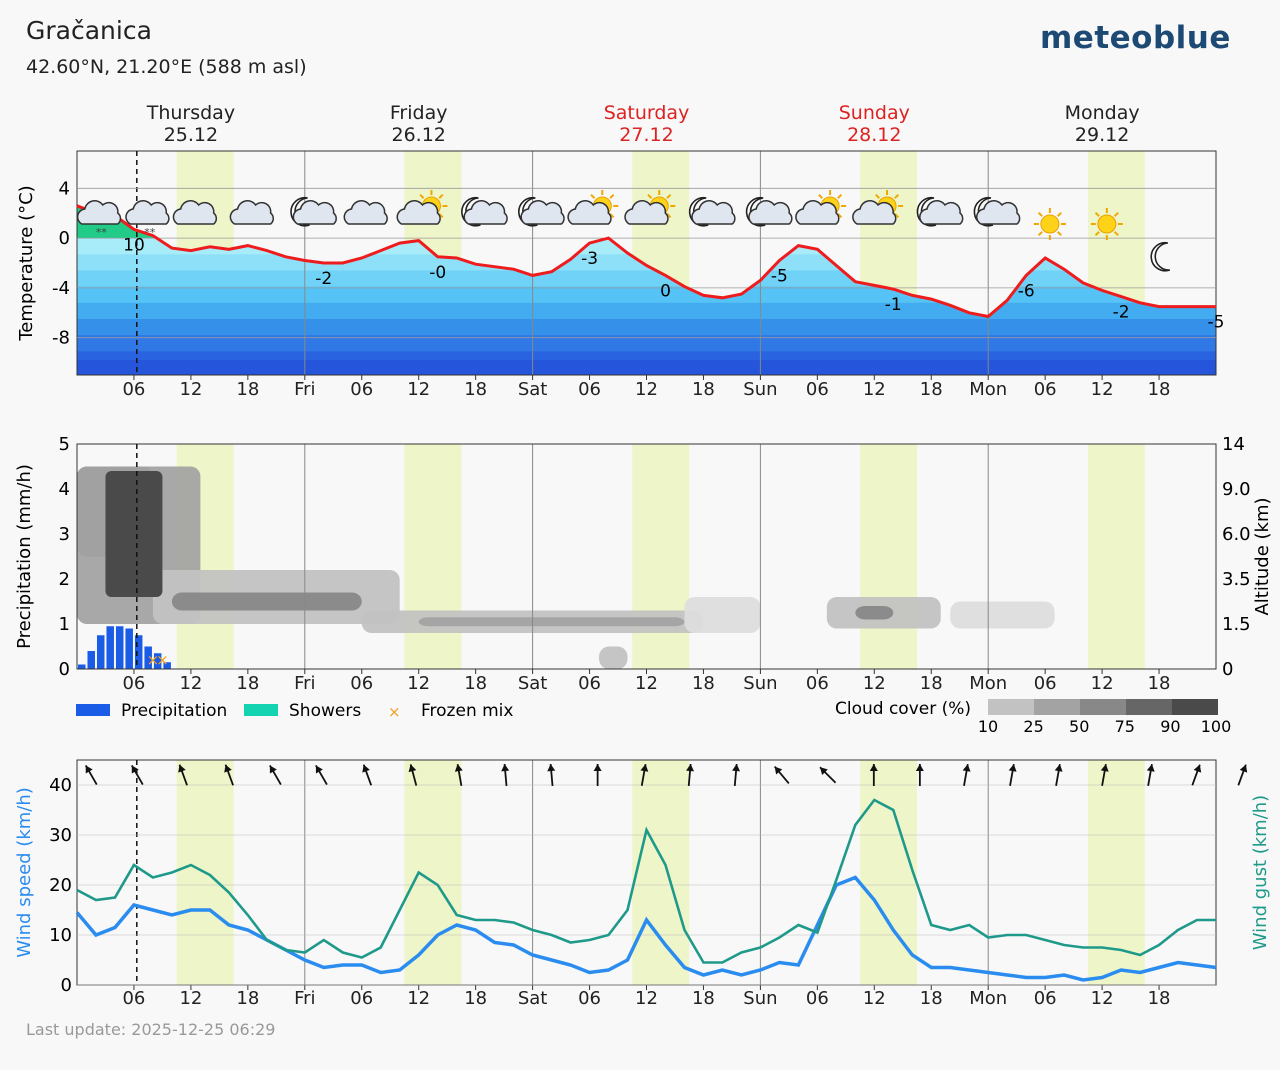  Describe the element at coordinates (64, 534) in the screenshot. I see `y-tick-label: 3` at that location.